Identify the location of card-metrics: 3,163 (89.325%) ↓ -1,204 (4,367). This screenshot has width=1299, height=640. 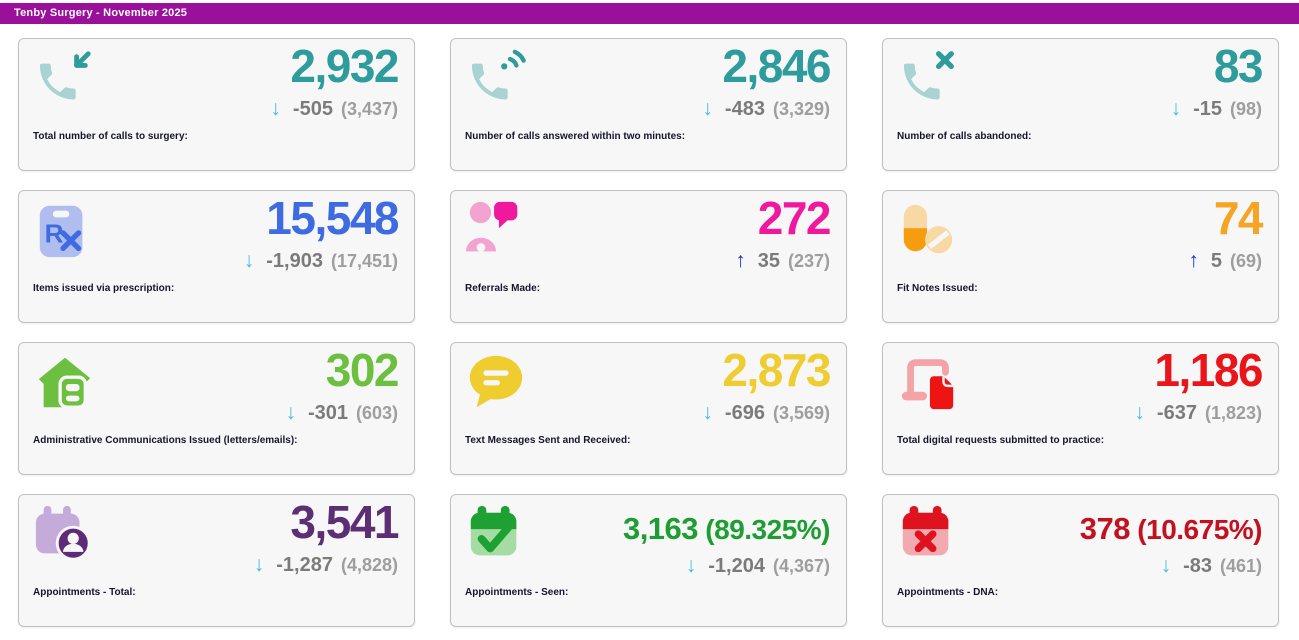
(726, 536).